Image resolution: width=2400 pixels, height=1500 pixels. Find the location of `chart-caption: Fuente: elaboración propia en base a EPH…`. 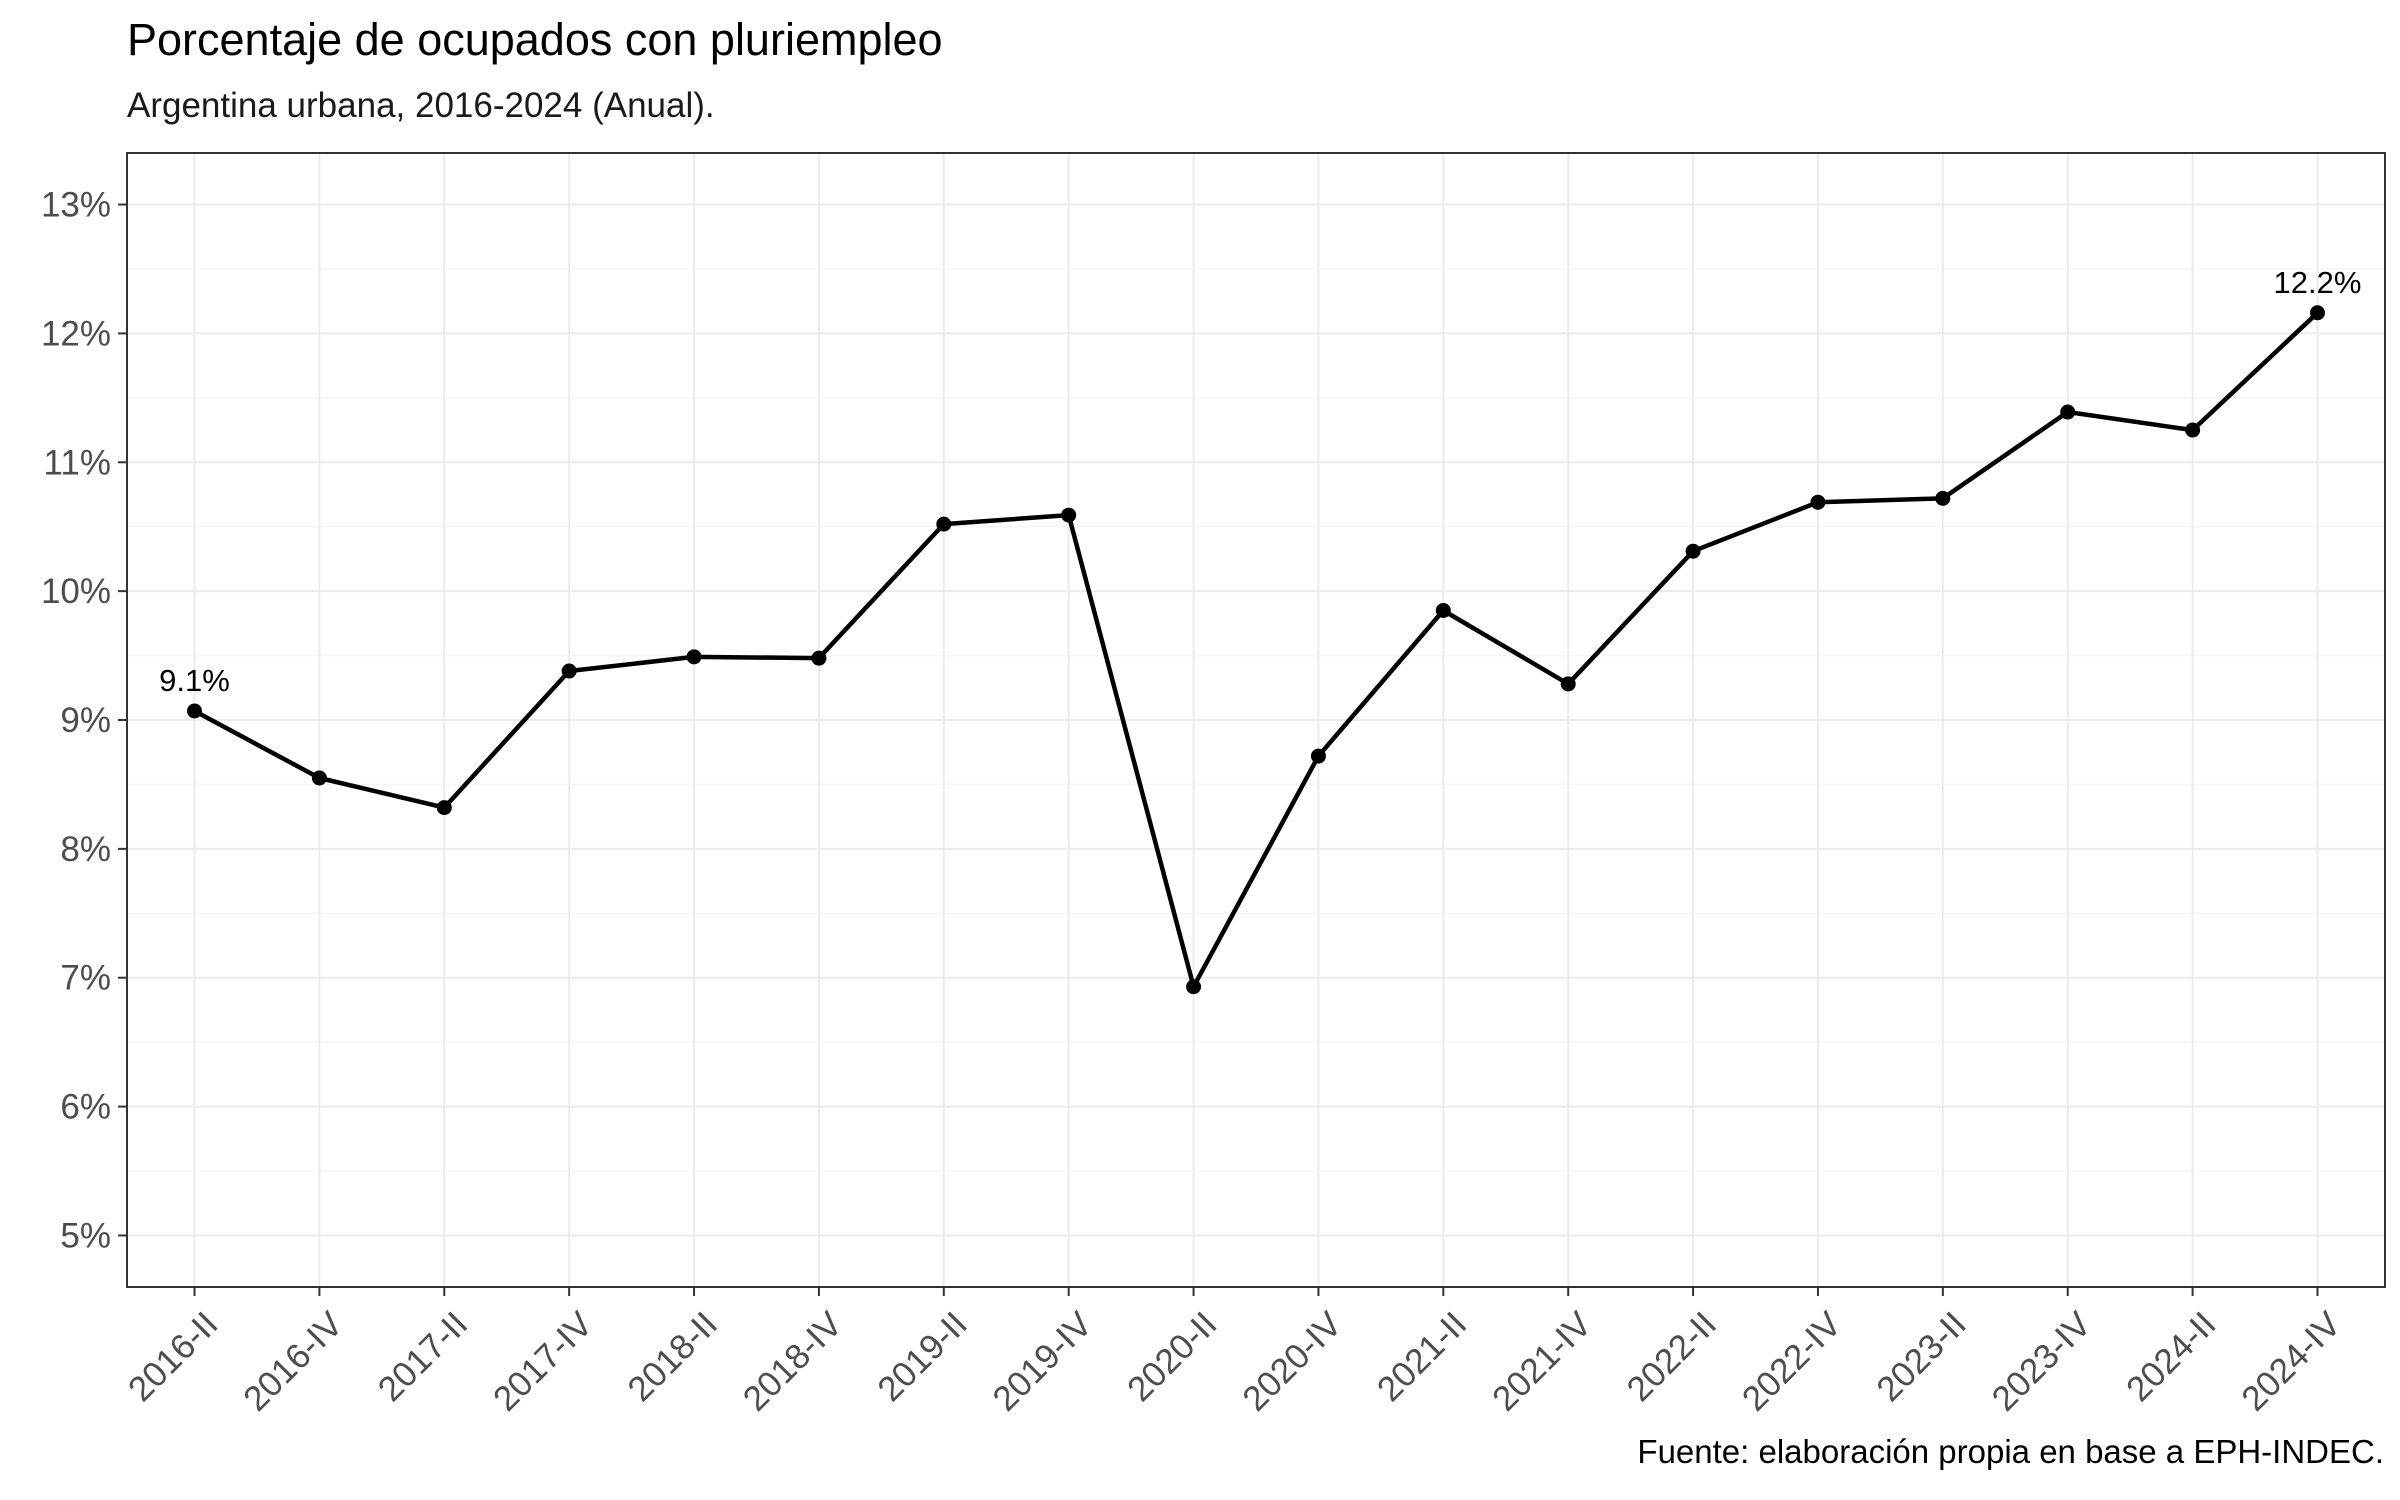

chart-caption: Fuente: elaboración propia en base a EPH… is located at coordinates (2010, 1451).